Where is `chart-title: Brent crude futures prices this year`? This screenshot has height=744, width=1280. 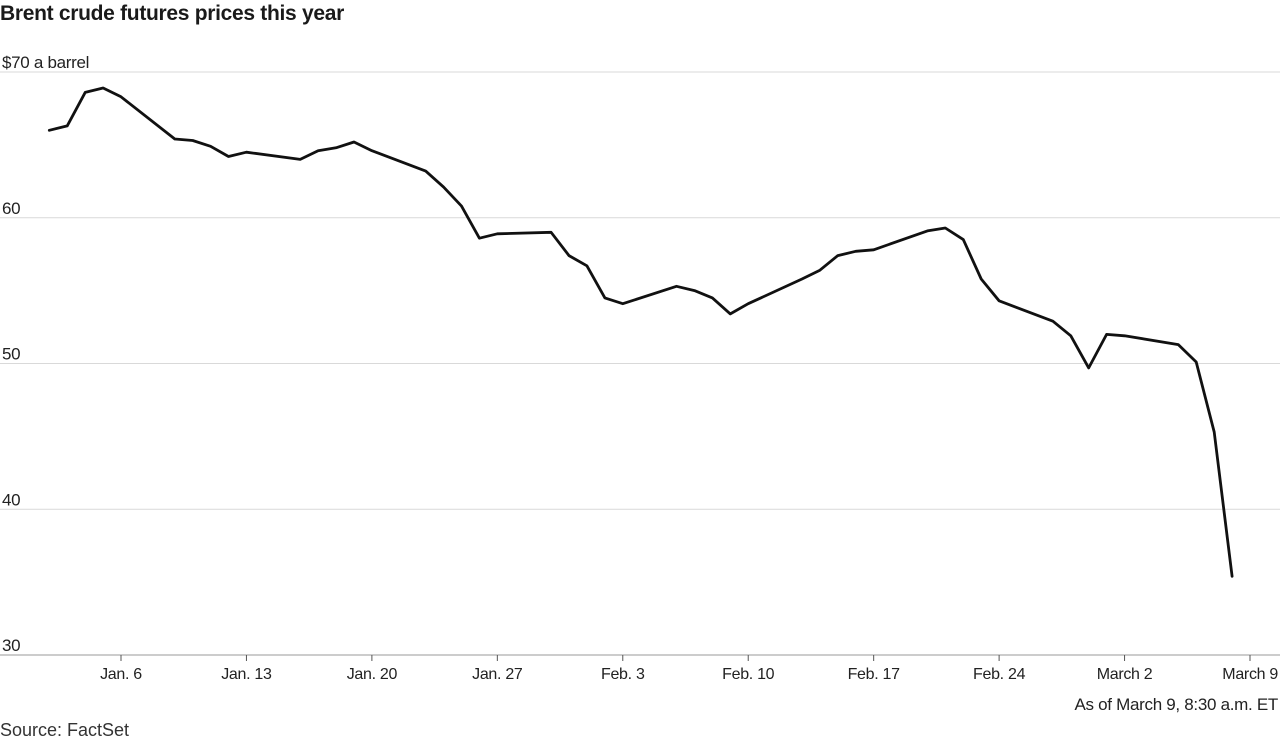
chart-title: Brent crude futures prices this year is located at coordinates (172, 13).